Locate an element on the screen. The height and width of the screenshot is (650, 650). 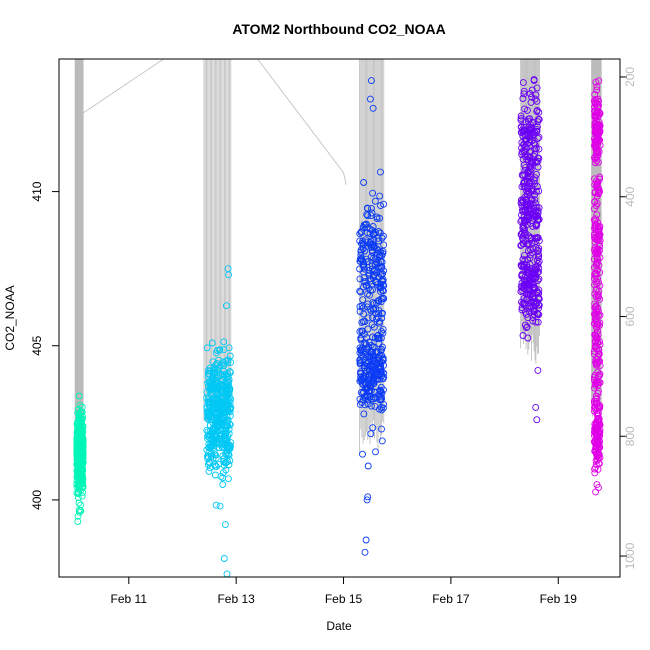
x-tick-label: Feb 11 is located at coordinates (129, 599).